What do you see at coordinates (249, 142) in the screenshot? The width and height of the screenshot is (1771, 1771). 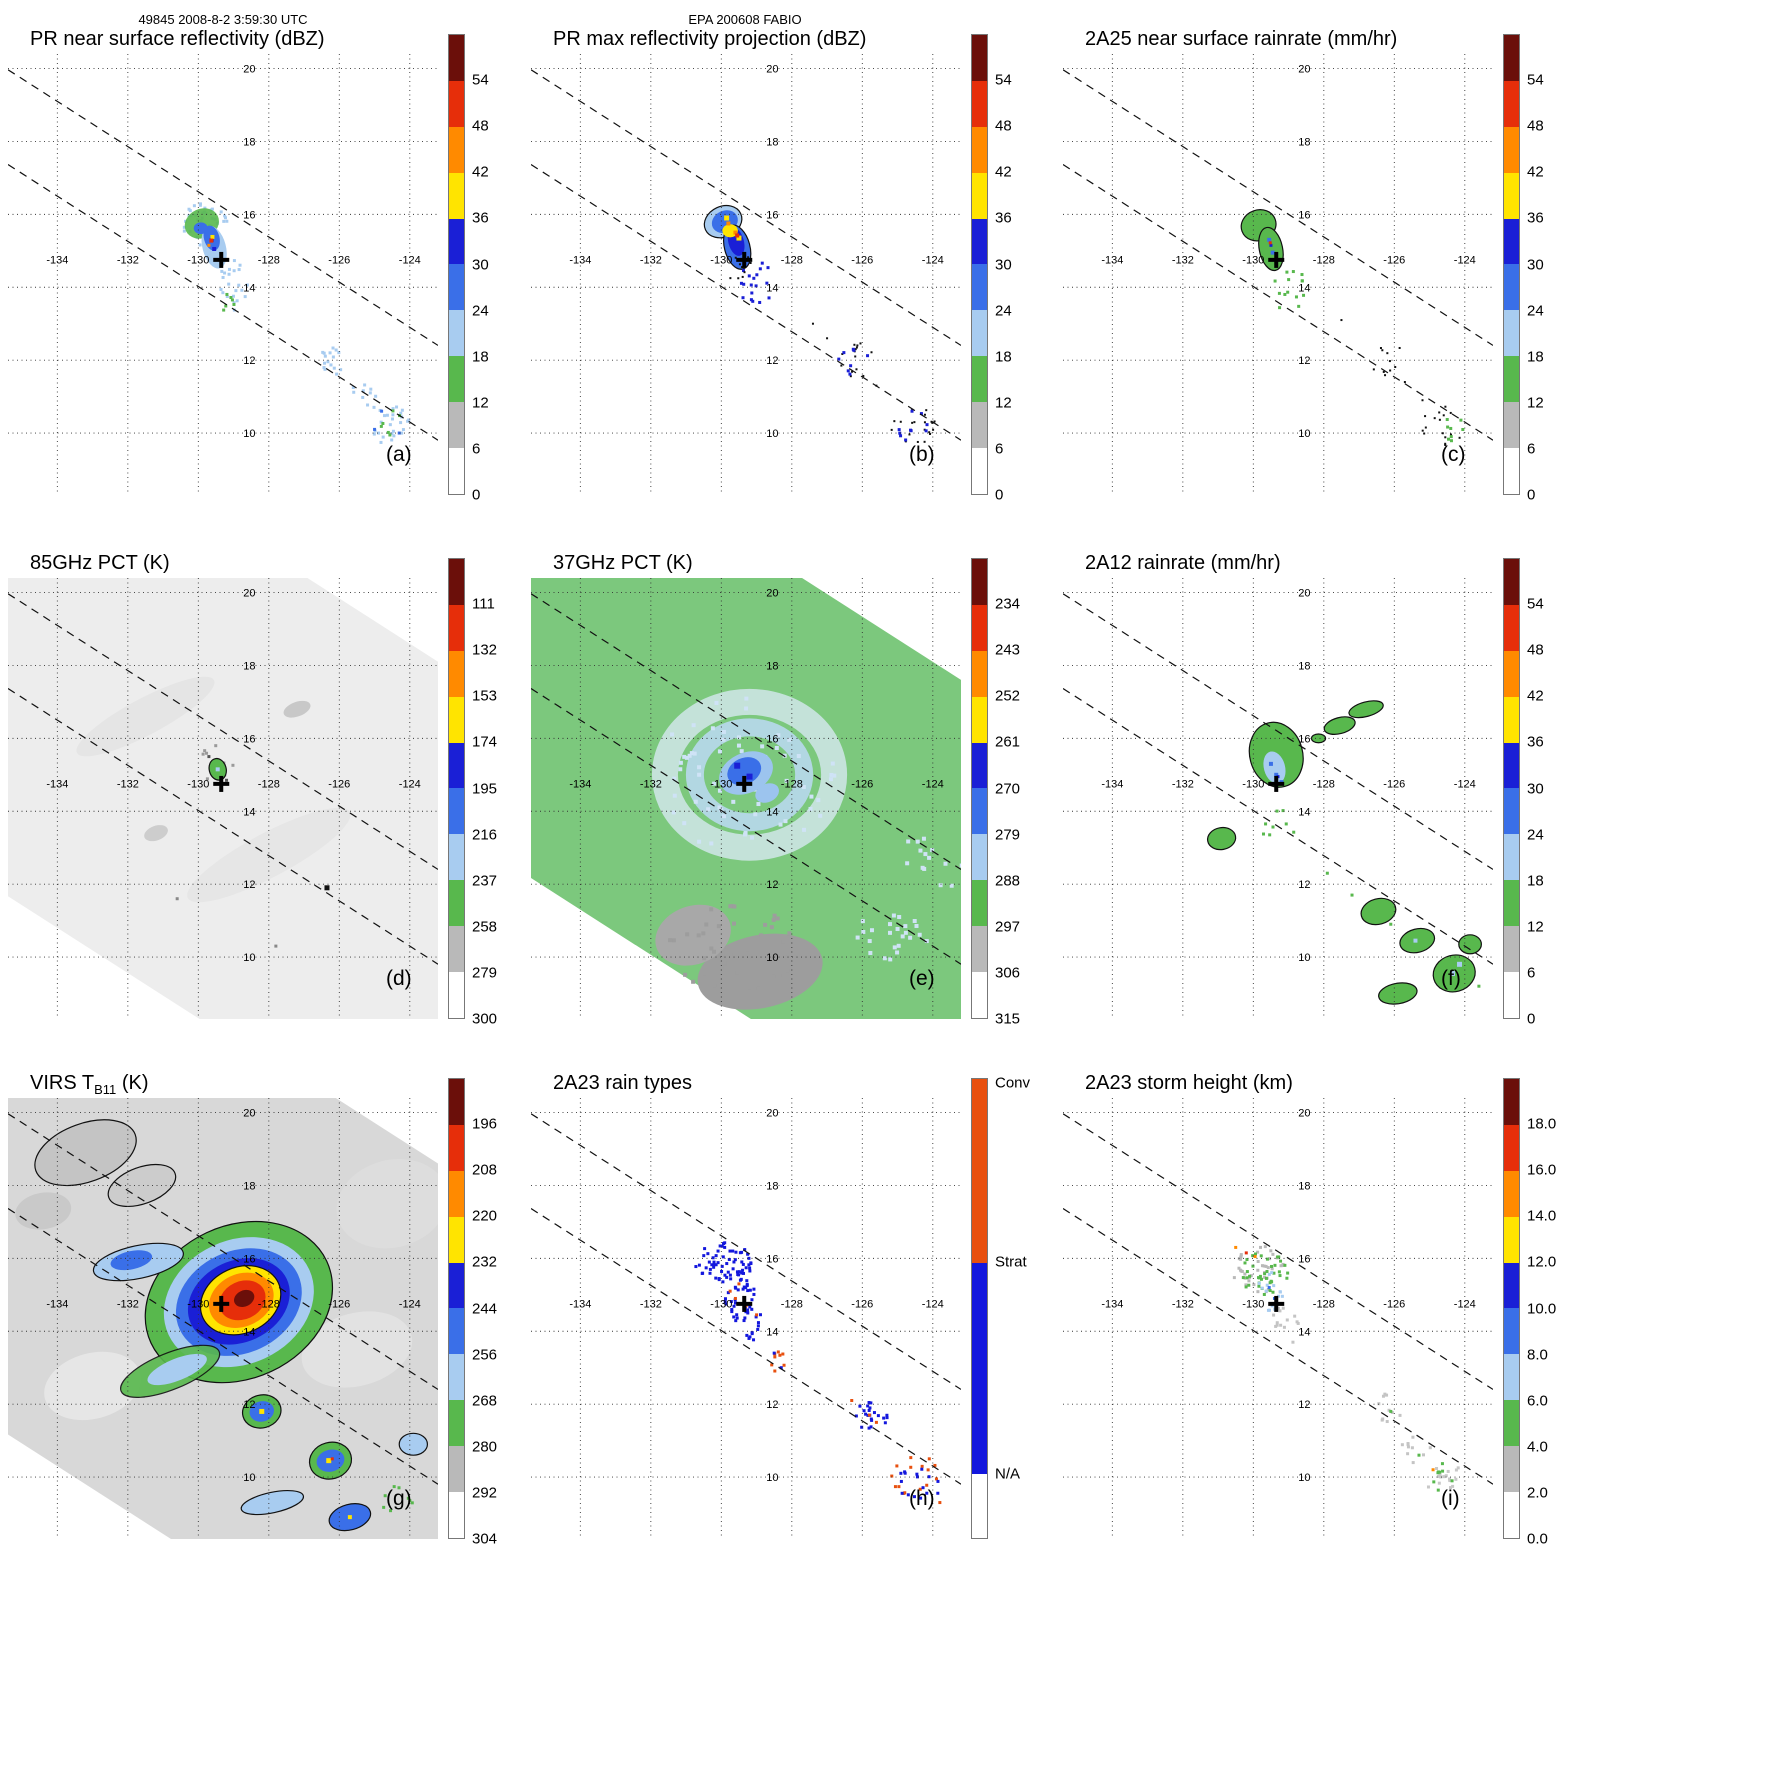 I see `lat-tick-label: 18` at bounding box center [249, 142].